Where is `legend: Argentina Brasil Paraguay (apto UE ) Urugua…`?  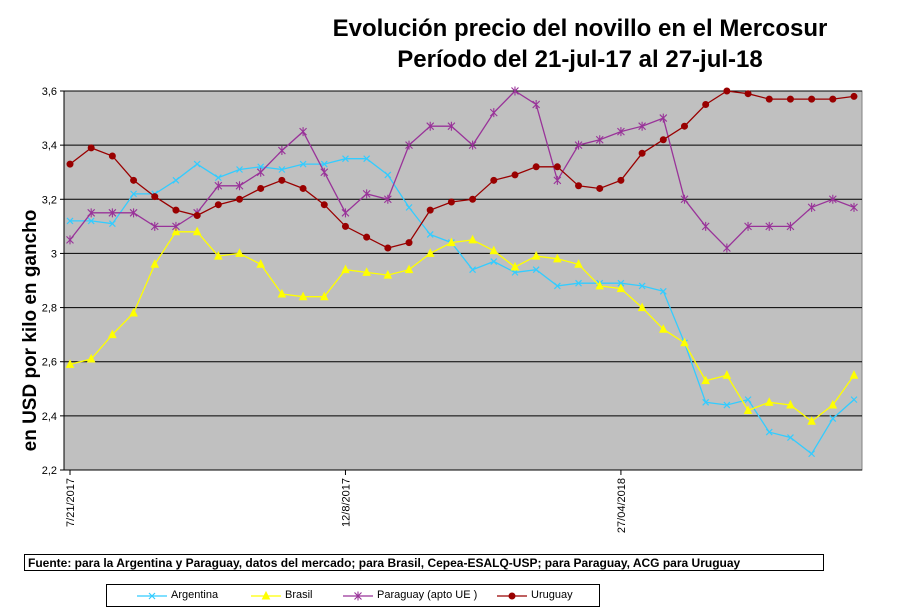 legend: Argentina Brasil Paraguay (apto UE ) Urugua… is located at coordinates (353, 595).